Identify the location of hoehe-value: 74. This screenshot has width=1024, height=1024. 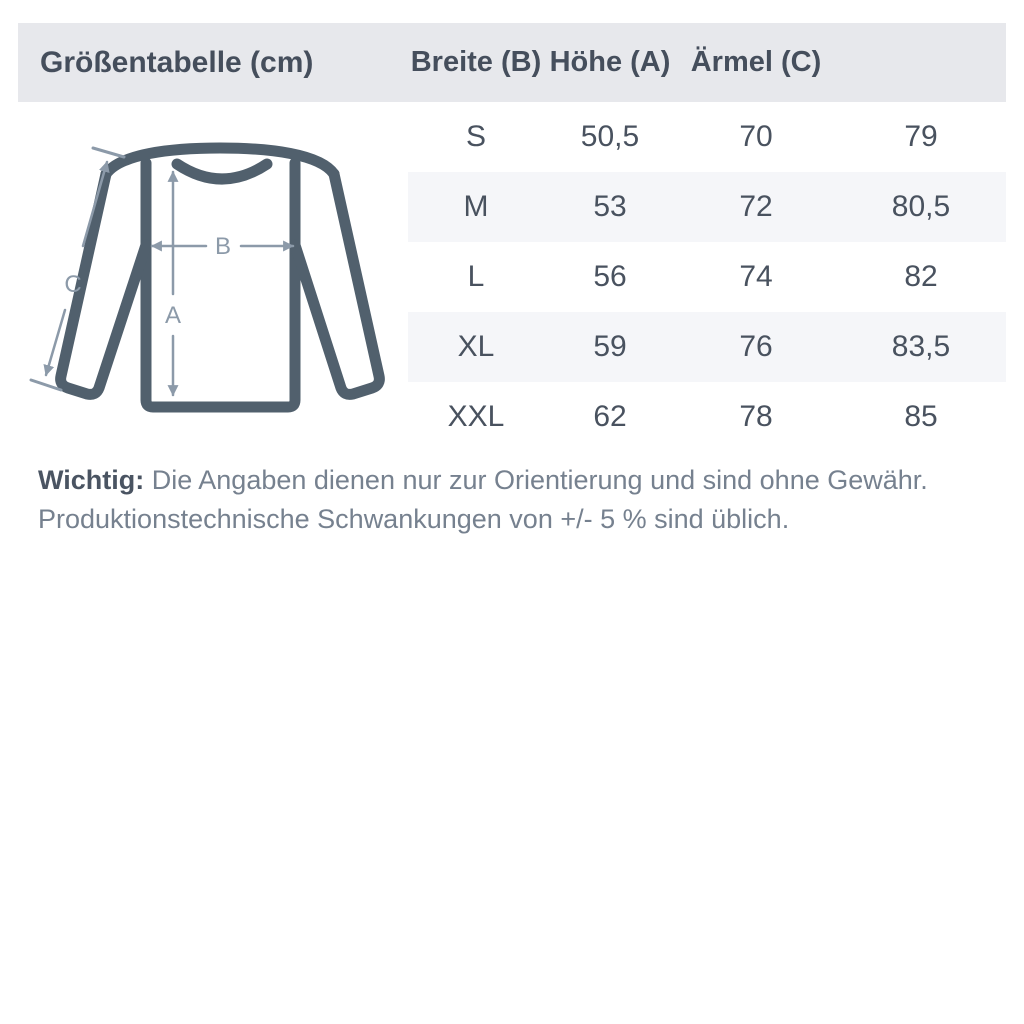
(756, 276).